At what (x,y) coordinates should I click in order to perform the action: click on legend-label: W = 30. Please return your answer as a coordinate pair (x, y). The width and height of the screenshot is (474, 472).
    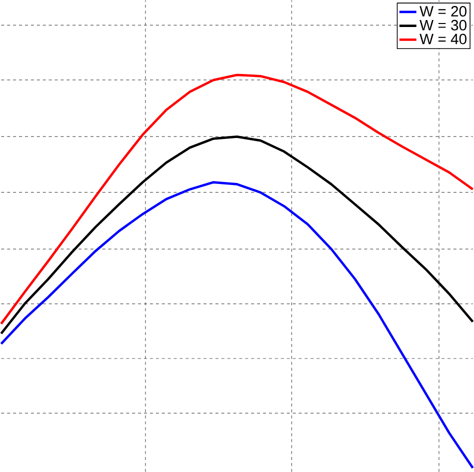
    Looking at the image, I should click on (443, 25).